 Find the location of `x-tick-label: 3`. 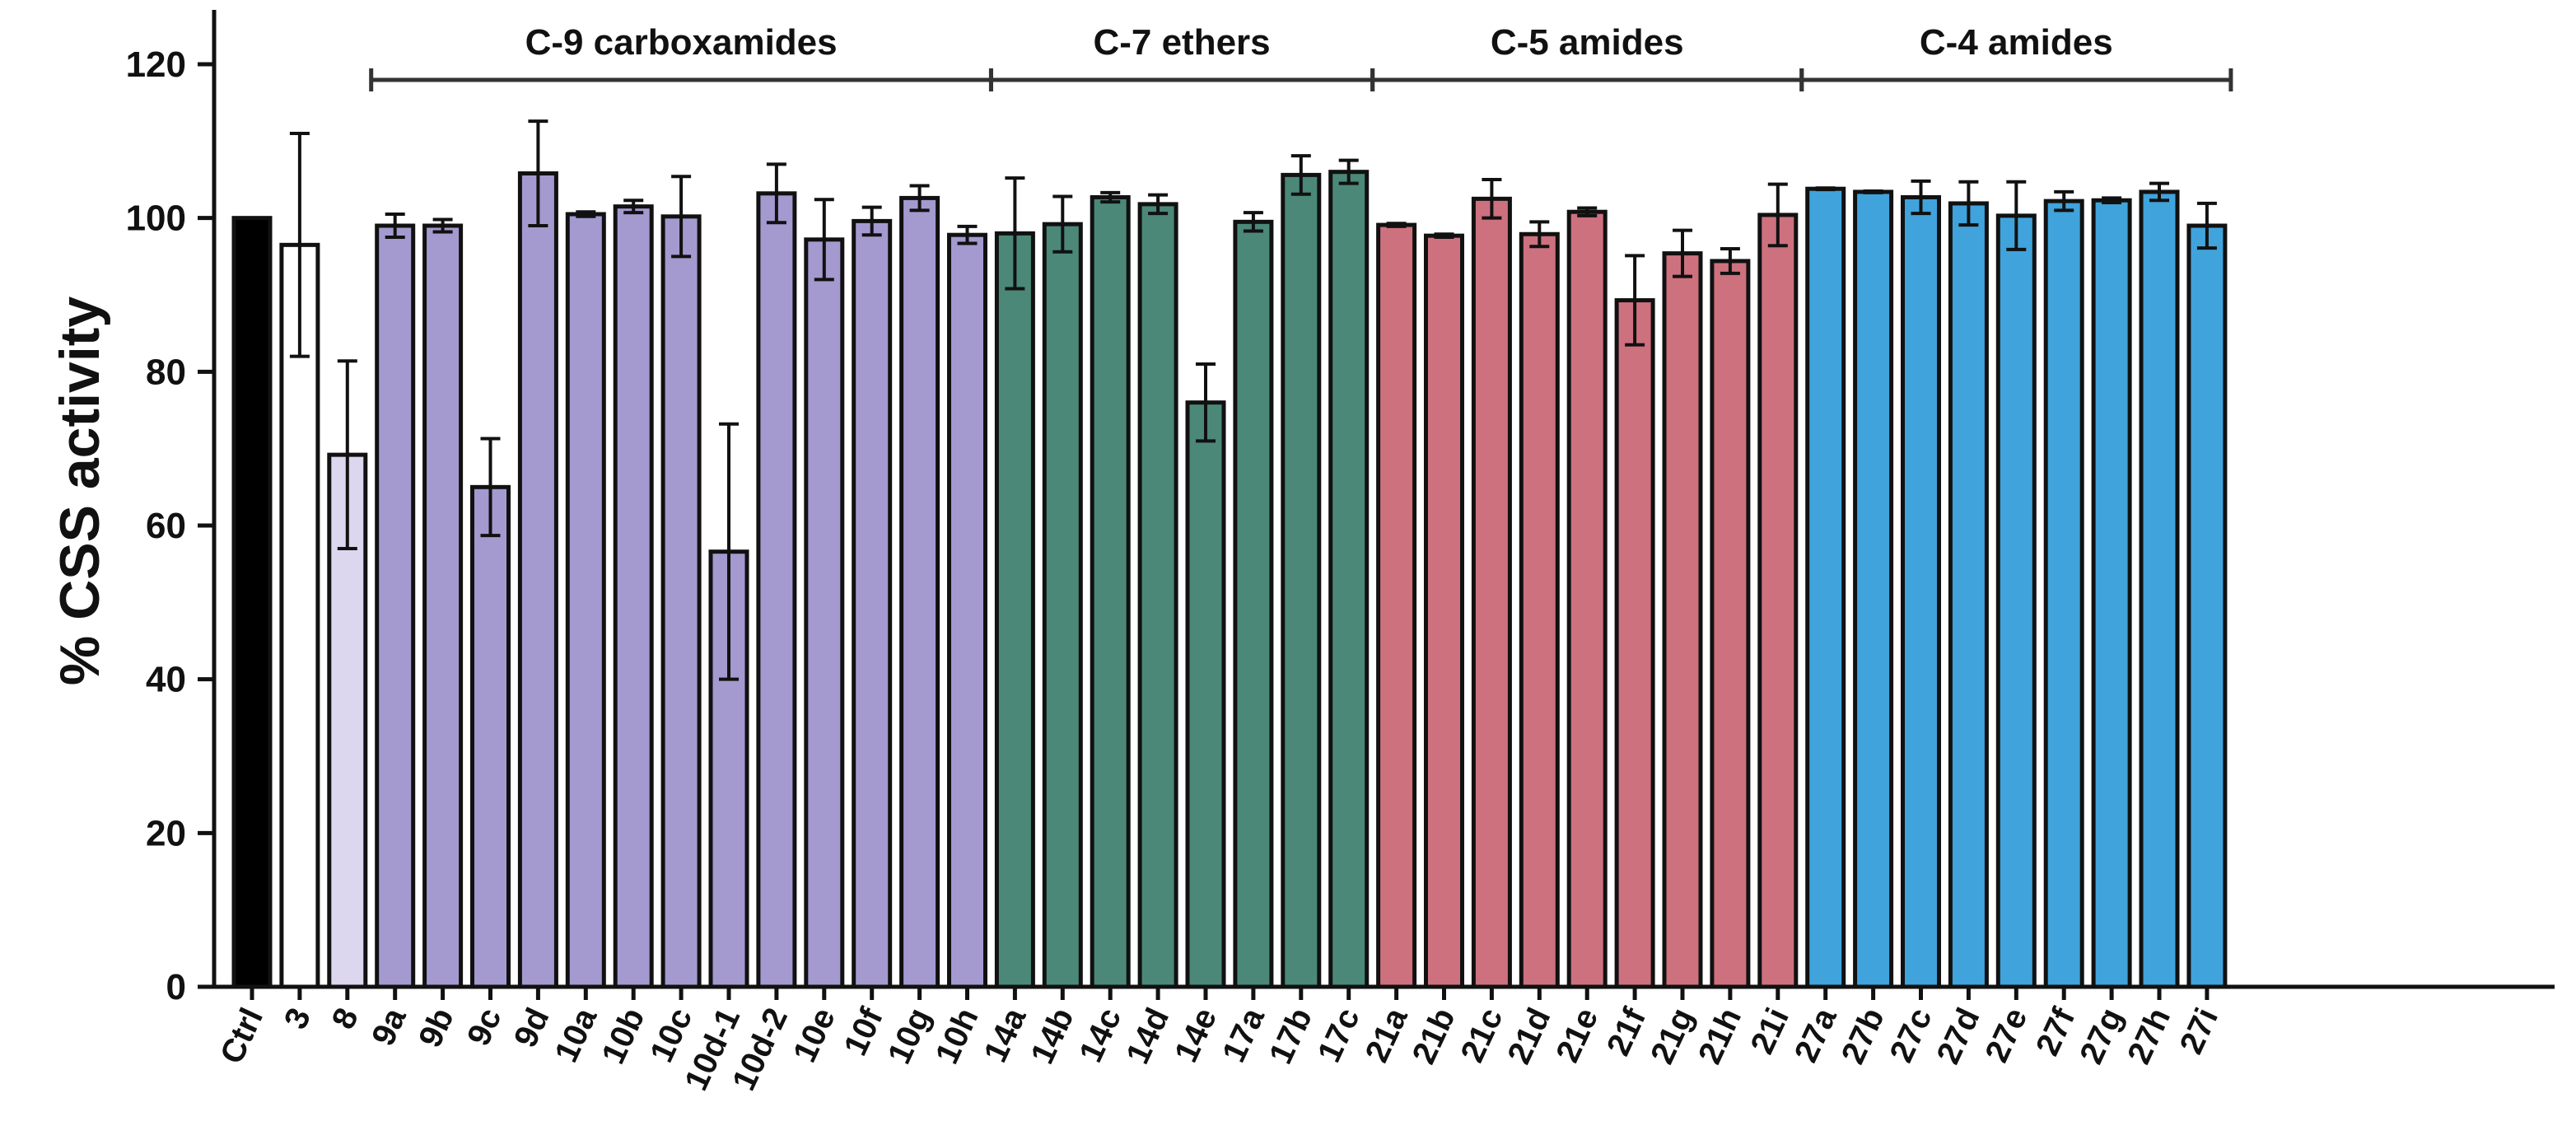

x-tick-label: 3 is located at coordinates (298, 1018).